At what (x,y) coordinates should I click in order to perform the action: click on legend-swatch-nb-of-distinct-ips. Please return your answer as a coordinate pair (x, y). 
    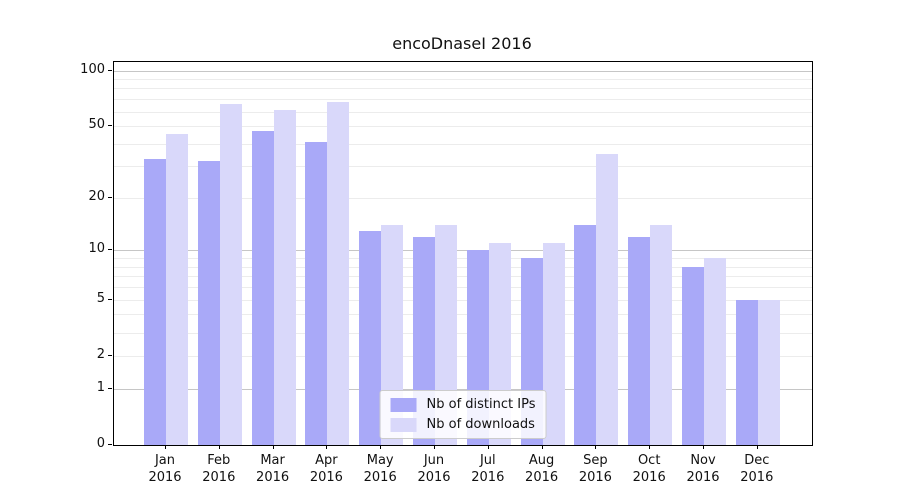
    Looking at the image, I should click on (403, 404).